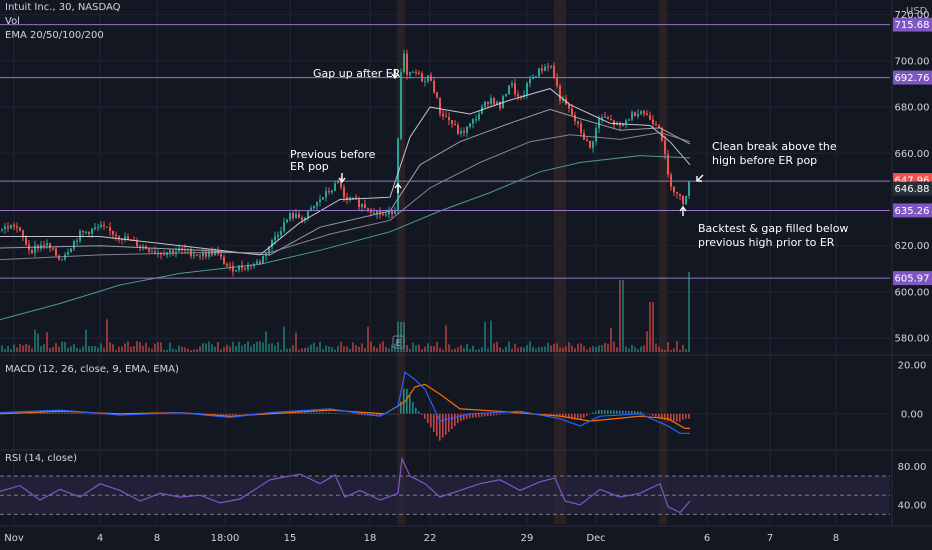 This screenshot has height=550, width=932. Describe the element at coordinates (12, 21) in the screenshot. I see `volume-legend: Vol` at that location.